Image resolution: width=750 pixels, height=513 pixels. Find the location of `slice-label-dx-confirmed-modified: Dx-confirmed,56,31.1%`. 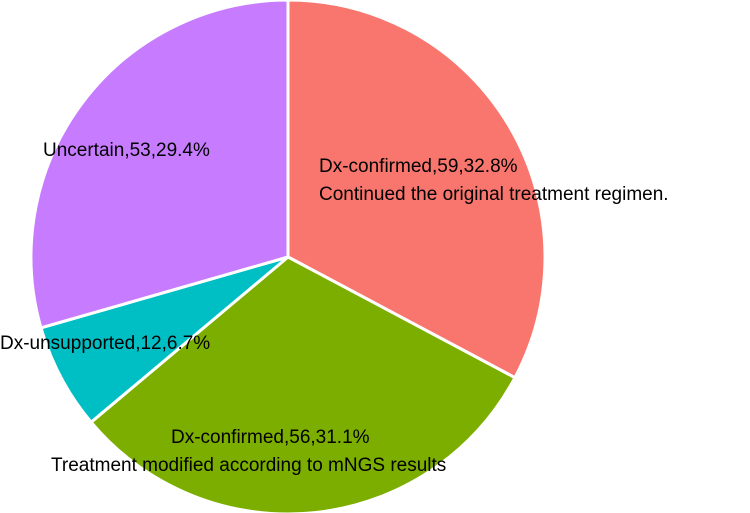

slice-label-dx-confirmed-modified: Dx-confirmed,56,31.1% is located at coordinates (270, 437).